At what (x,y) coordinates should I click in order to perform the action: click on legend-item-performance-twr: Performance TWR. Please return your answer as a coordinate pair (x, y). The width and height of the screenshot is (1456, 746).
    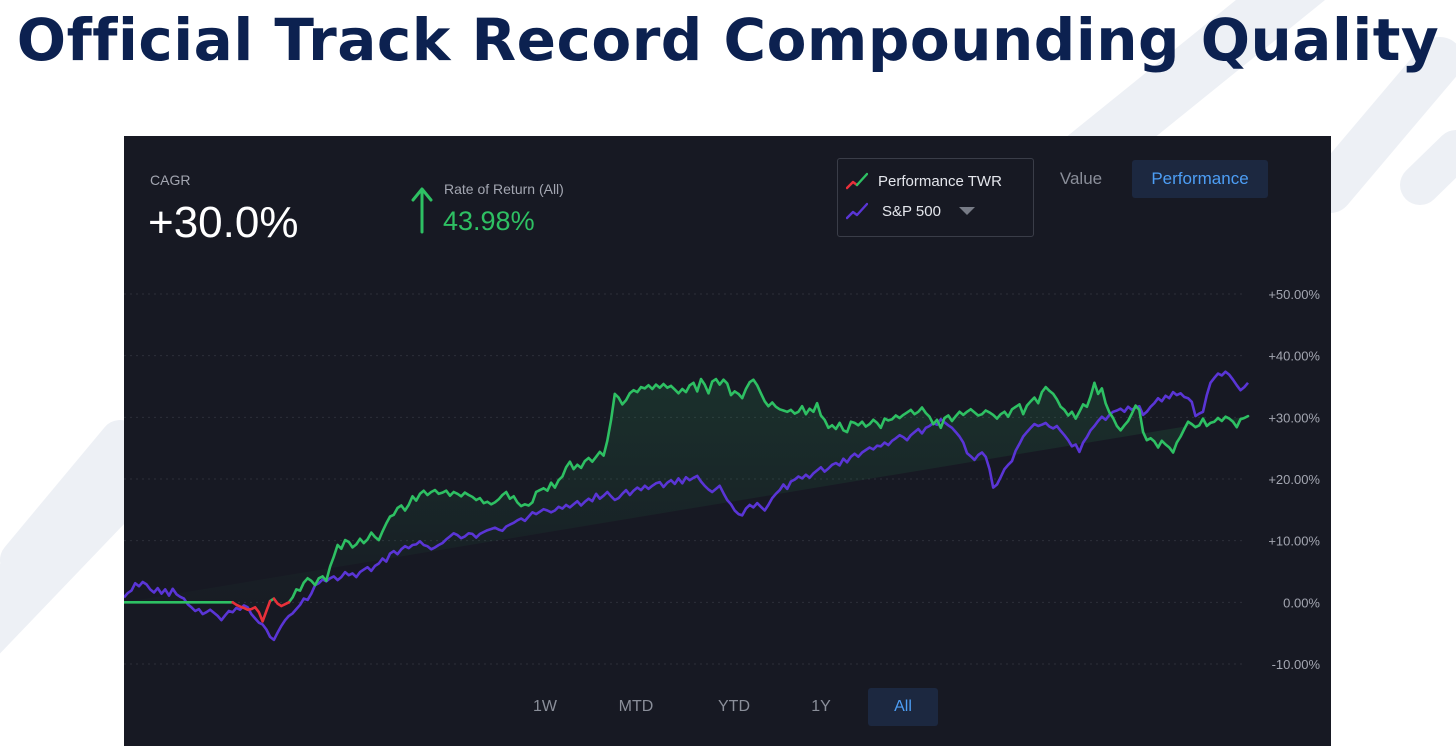
    Looking at the image, I should click on (924, 181).